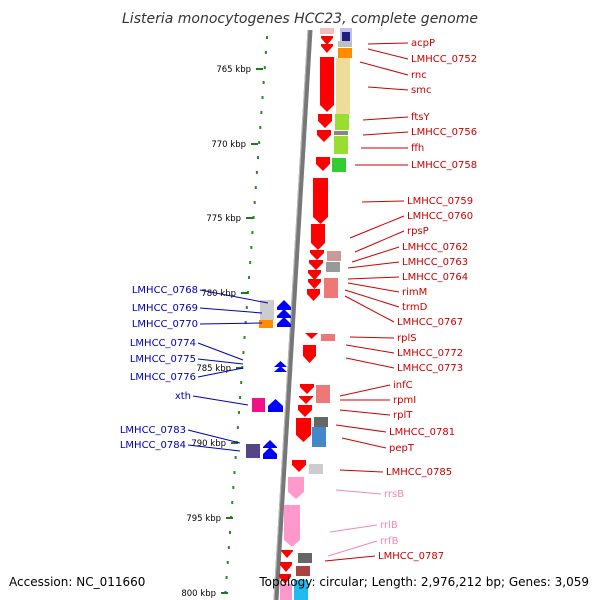  What do you see at coordinates (389, 525) in the screenshot?
I see `gene-label: rrlB` at bounding box center [389, 525].